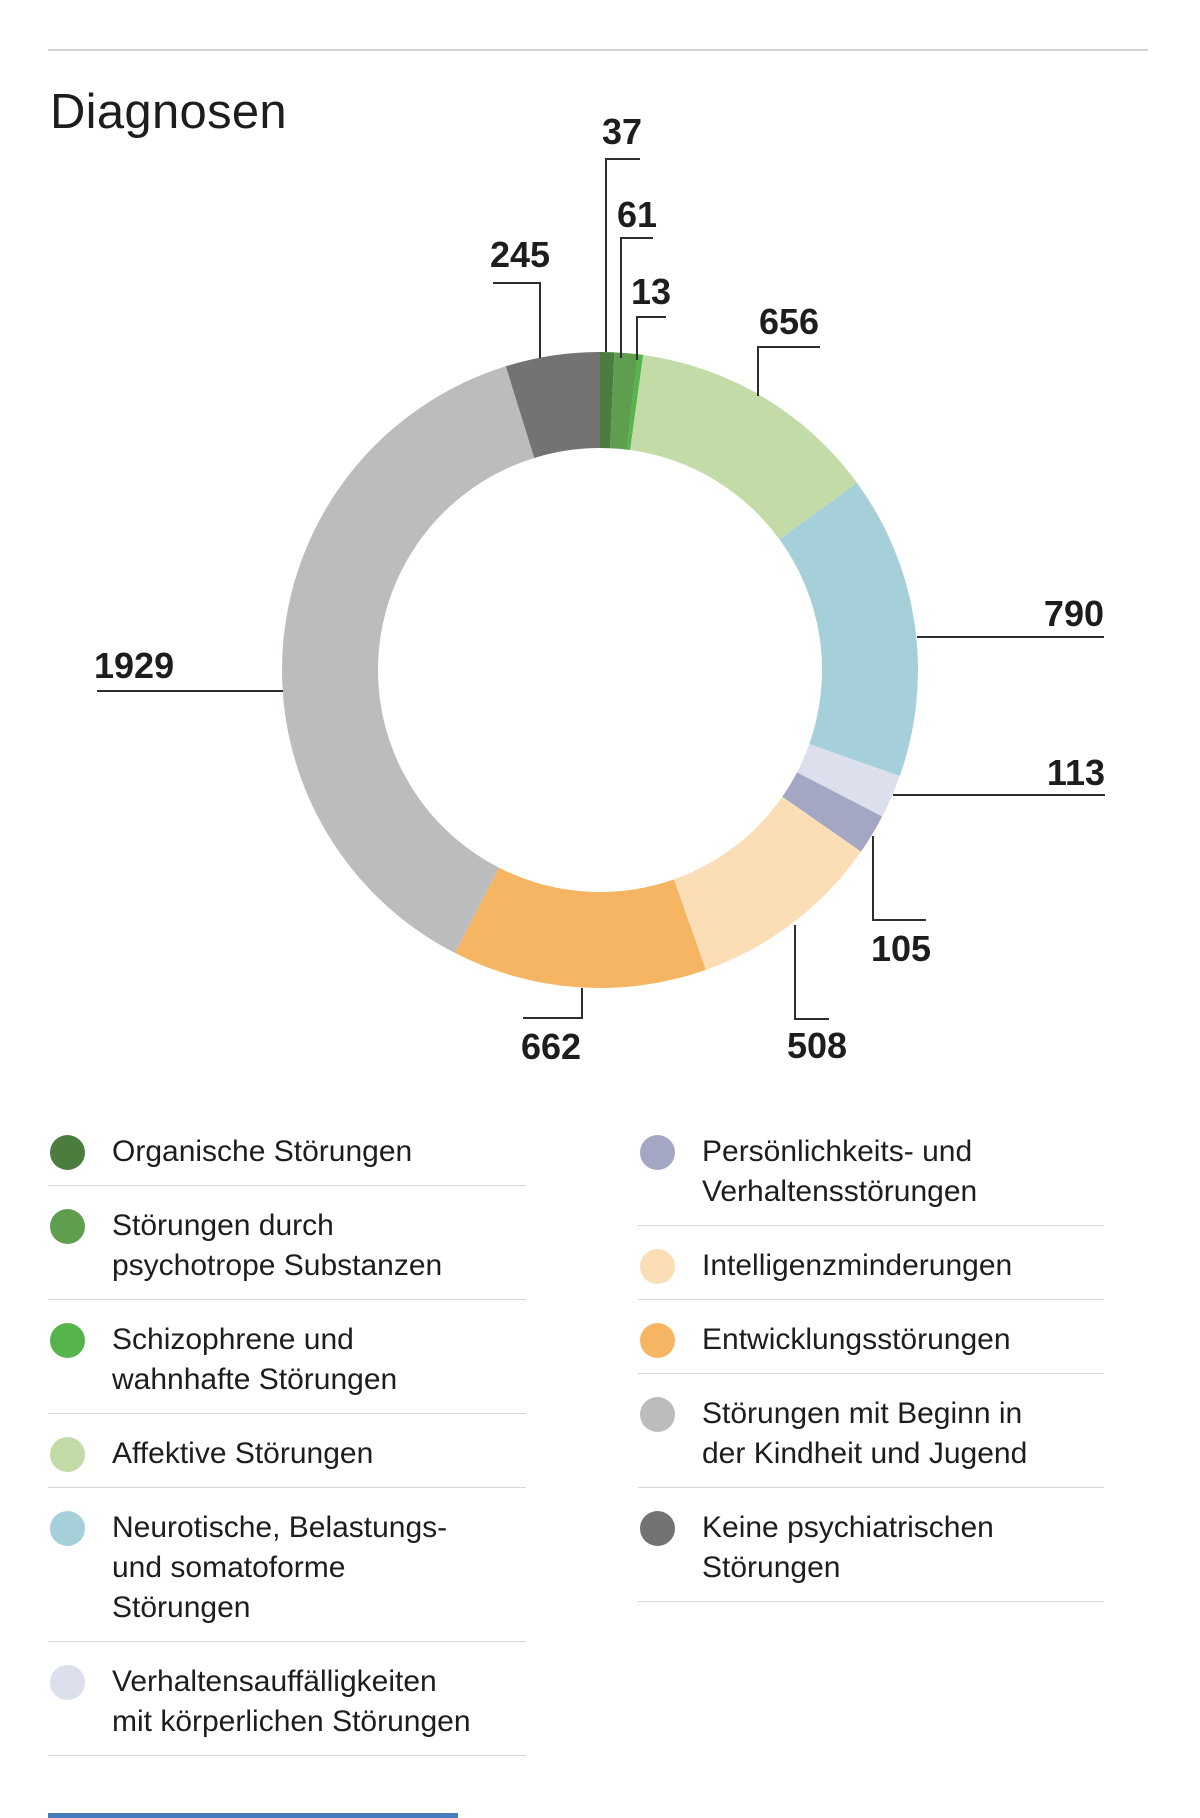  I want to click on chart-title: Diagnosen, so click(168, 112).